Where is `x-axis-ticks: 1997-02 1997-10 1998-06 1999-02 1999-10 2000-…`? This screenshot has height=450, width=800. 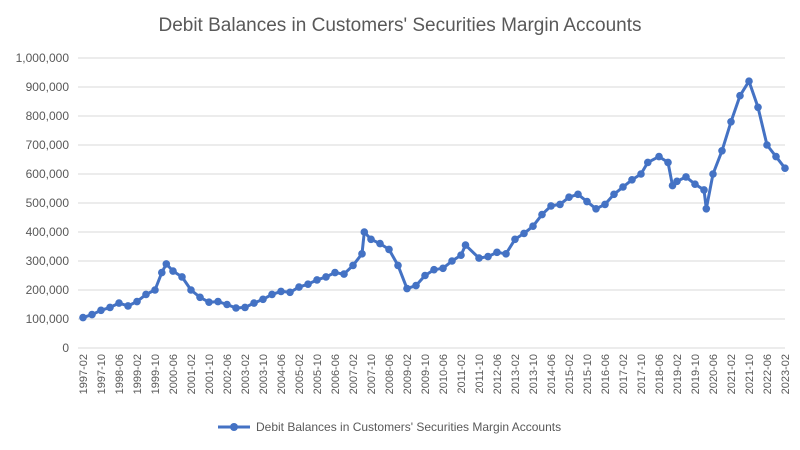
x-axis-ticks: 1997-02 1997-10 1998-06 1999-02 1999-10 2000-… is located at coordinates (435, 374).